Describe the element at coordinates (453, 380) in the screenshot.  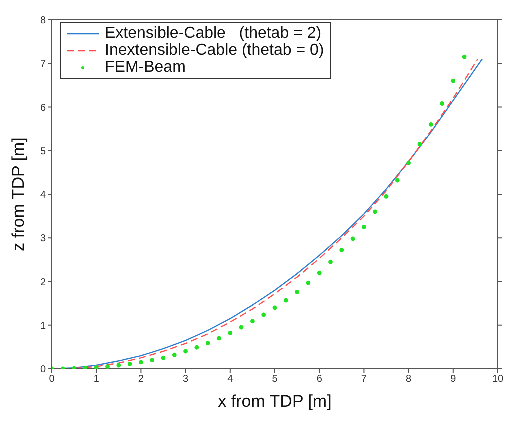
I see `x-tick-label: 9` at that location.